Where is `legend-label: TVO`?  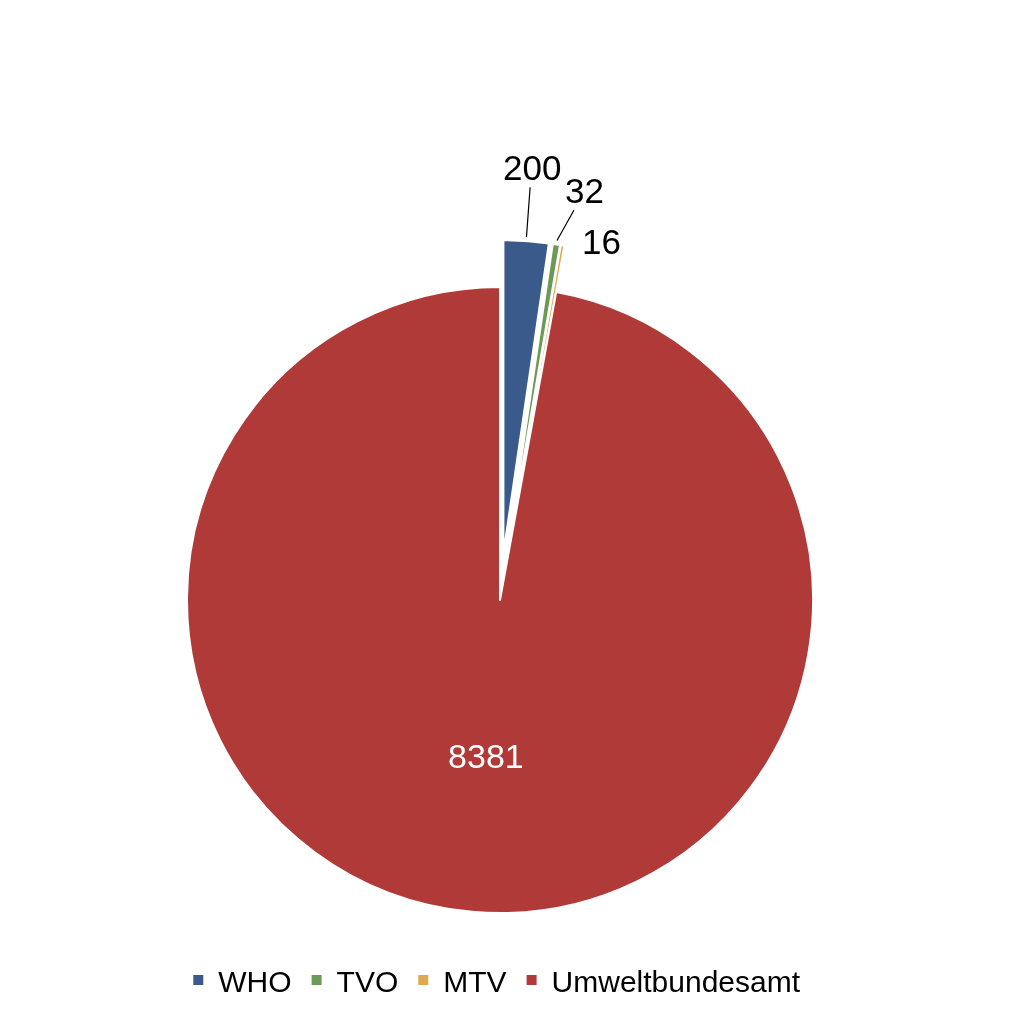 legend-label: TVO is located at coordinates (367, 981).